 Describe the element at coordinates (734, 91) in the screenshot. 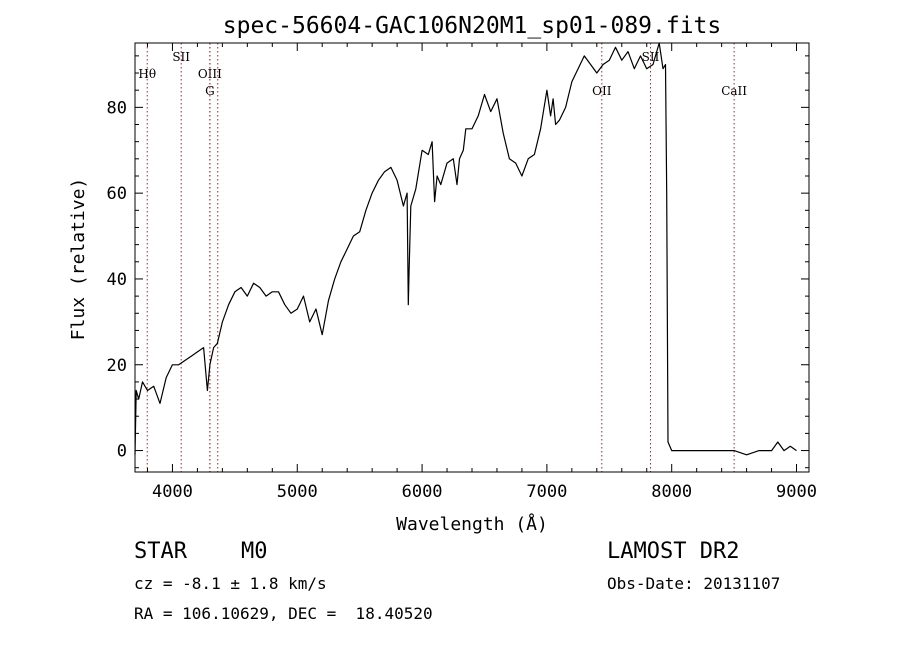

I see `spectral-line-label: CaII` at that location.